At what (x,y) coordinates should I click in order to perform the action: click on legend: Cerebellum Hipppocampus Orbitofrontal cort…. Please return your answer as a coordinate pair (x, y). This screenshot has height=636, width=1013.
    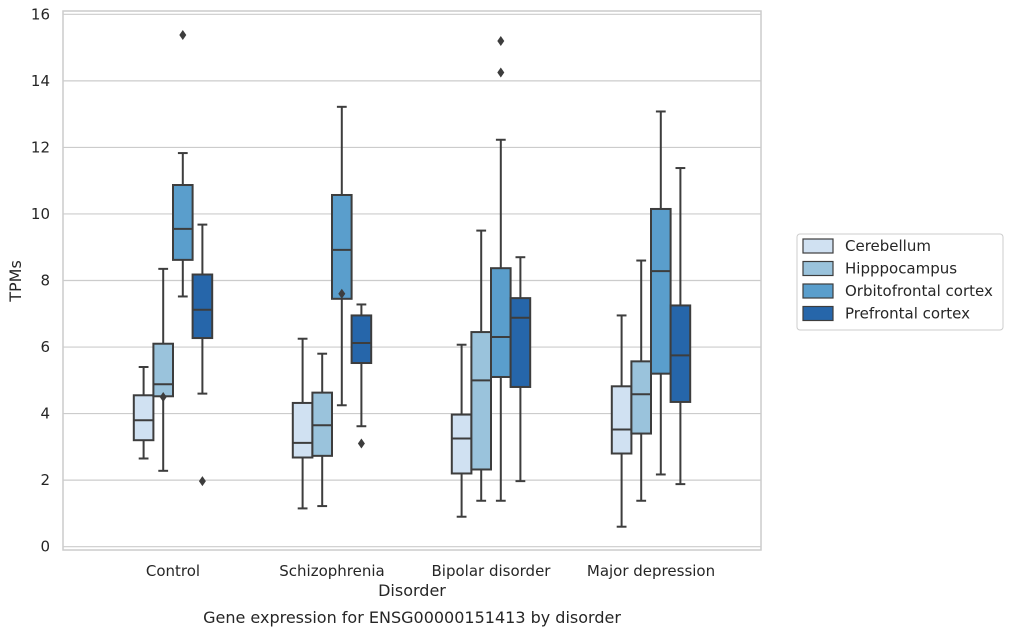
    Looking at the image, I should click on (900, 282).